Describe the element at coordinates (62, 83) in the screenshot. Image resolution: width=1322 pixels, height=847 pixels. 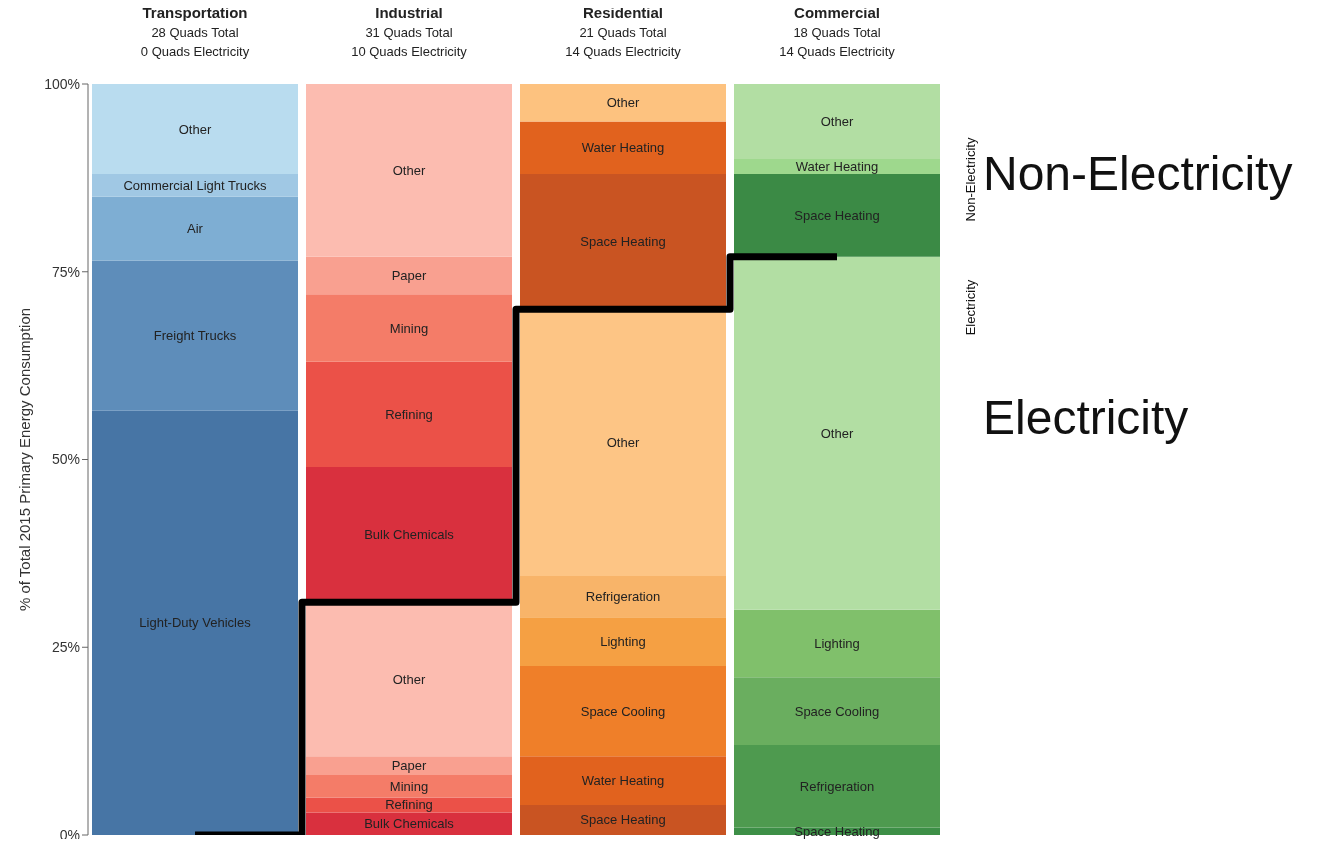
I see `y-tick-label: 100%` at that location.